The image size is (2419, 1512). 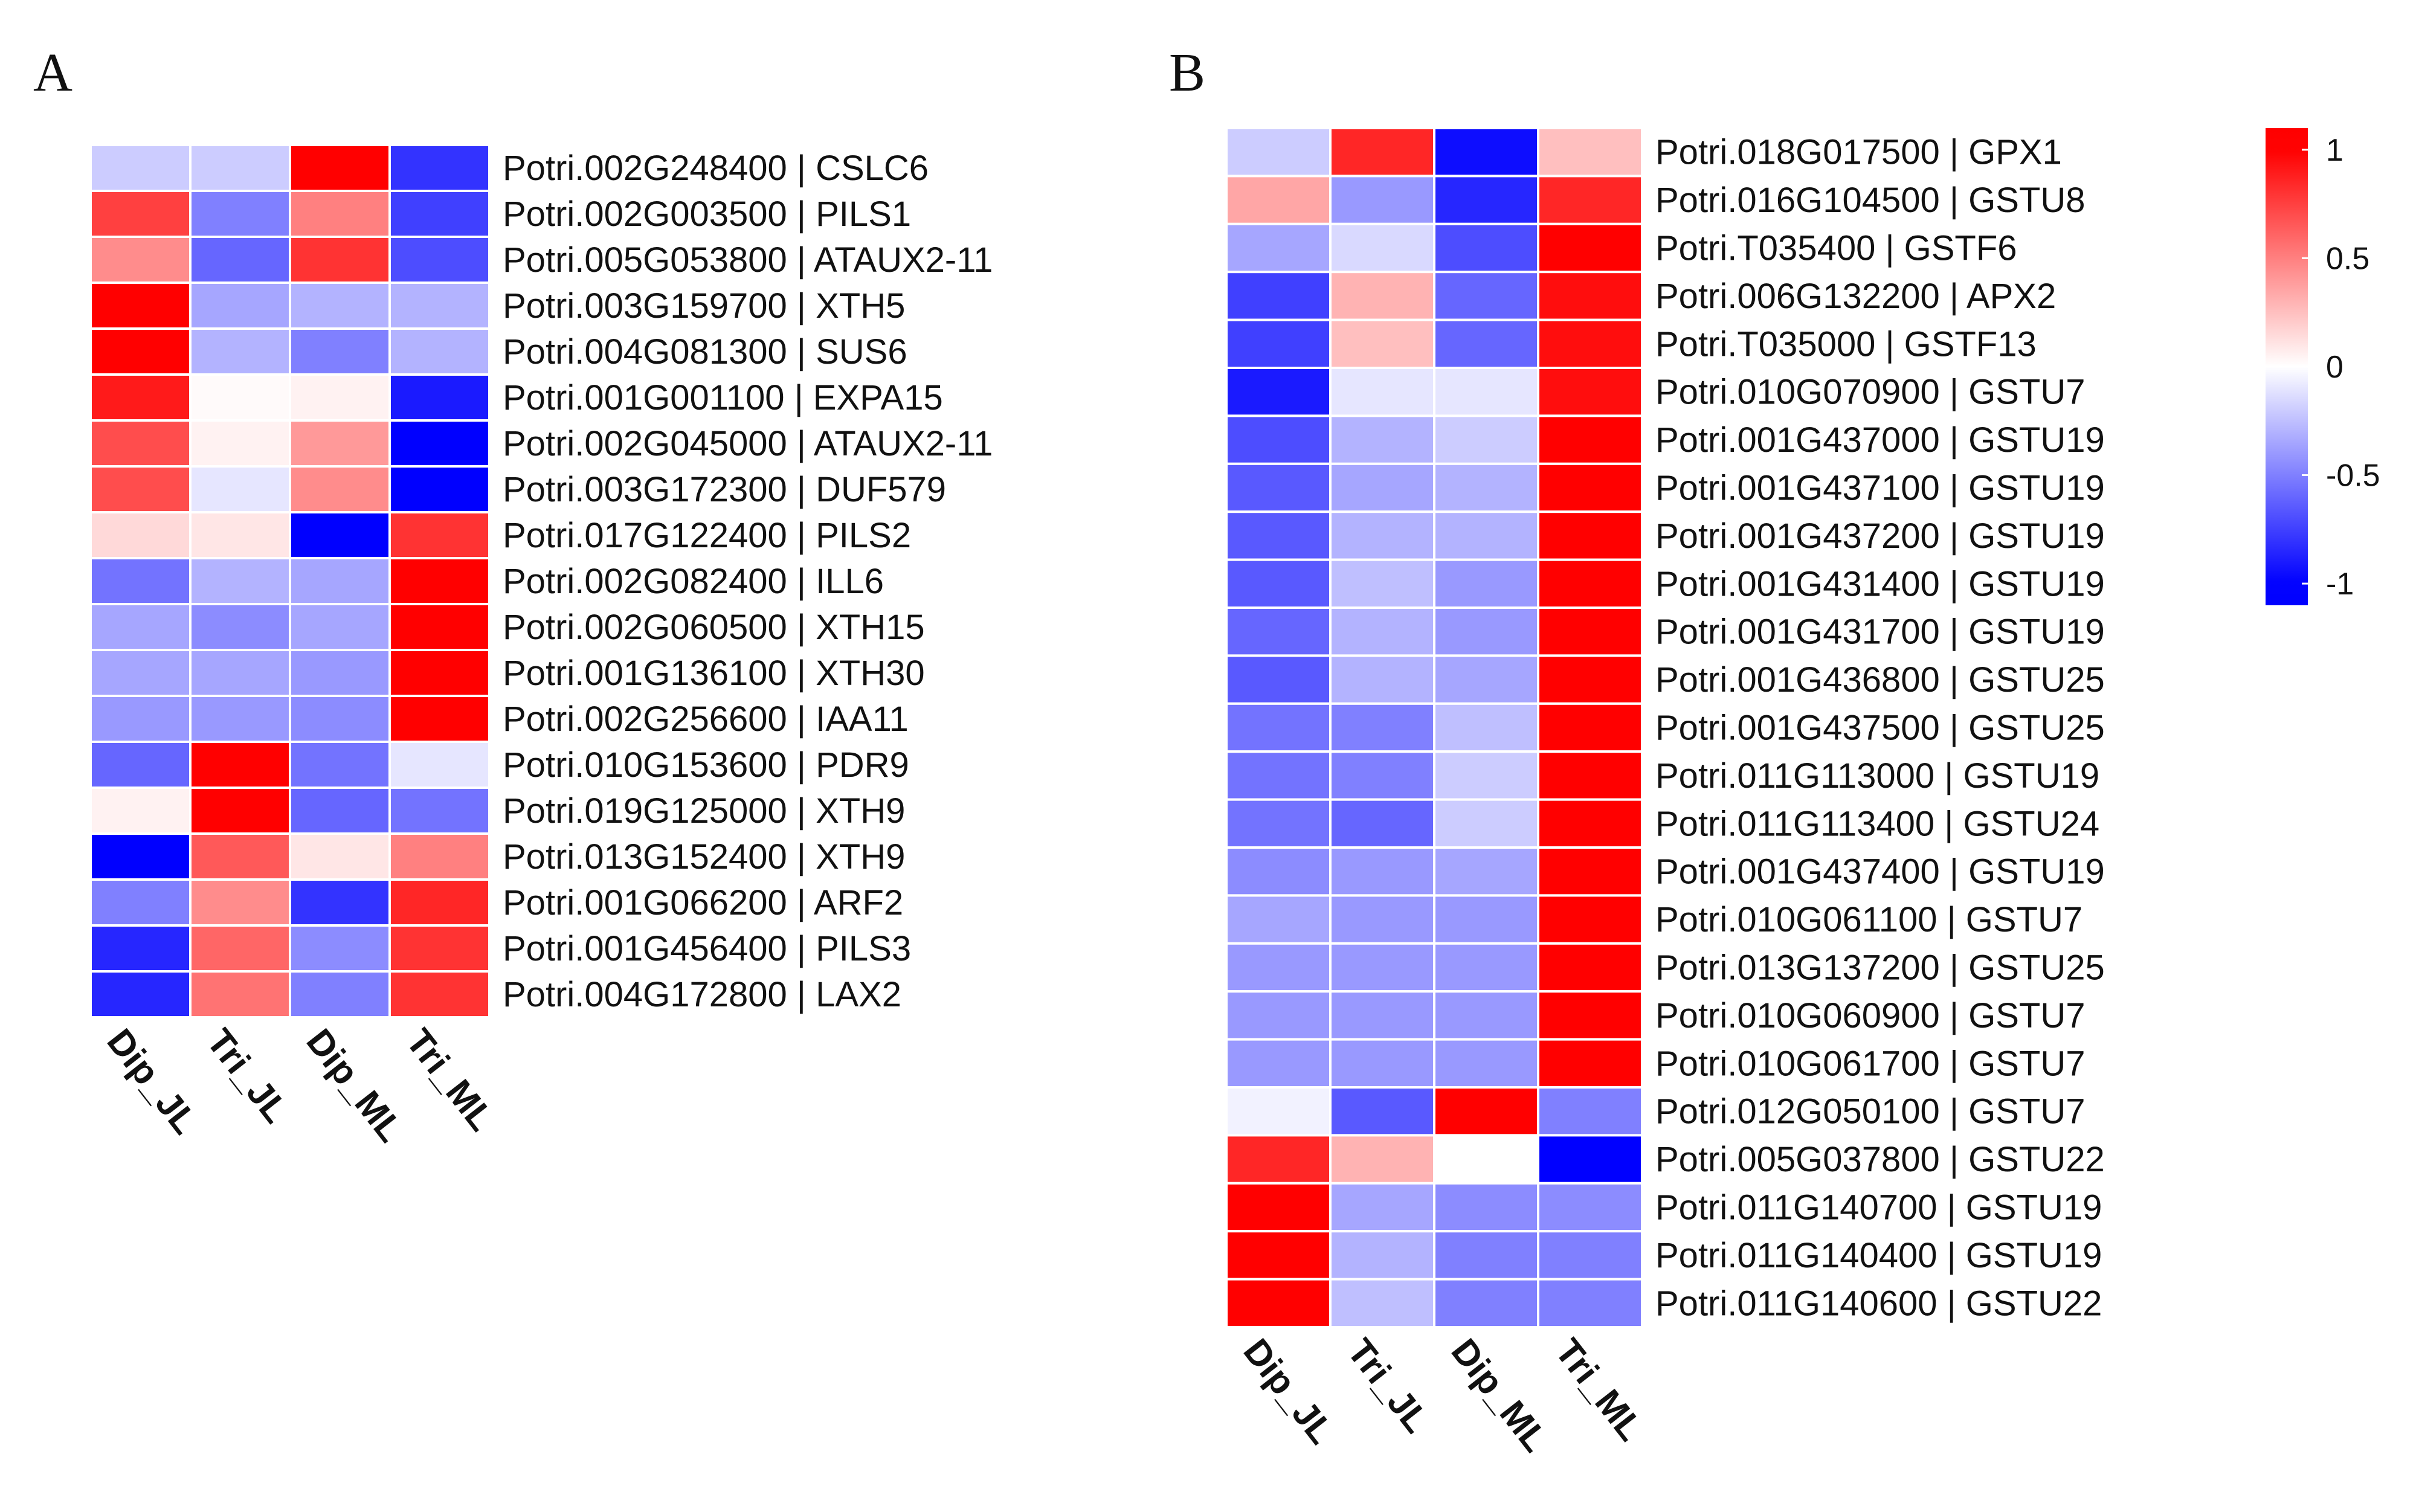 What do you see at coordinates (1836, 248) in the screenshot?
I see `row-label: Potri.T035400 | GSTF6` at bounding box center [1836, 248].